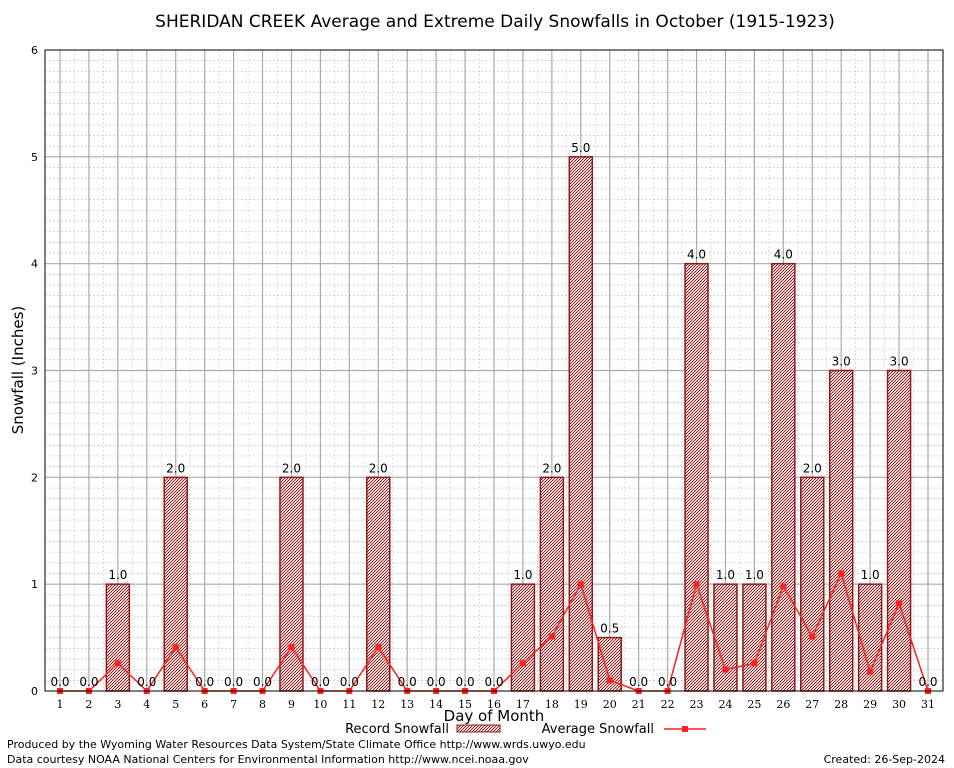  What do you see at coordinates (552, 704) in the screenshot?
I see `x-tick-label: 18` at bounding box center [552, 704].